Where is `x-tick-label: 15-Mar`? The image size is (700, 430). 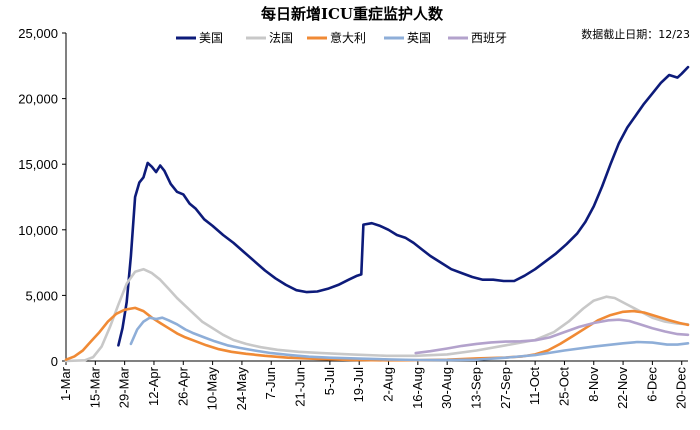 x-tick-label: 15-Mar is located at coordinates (94, 387).